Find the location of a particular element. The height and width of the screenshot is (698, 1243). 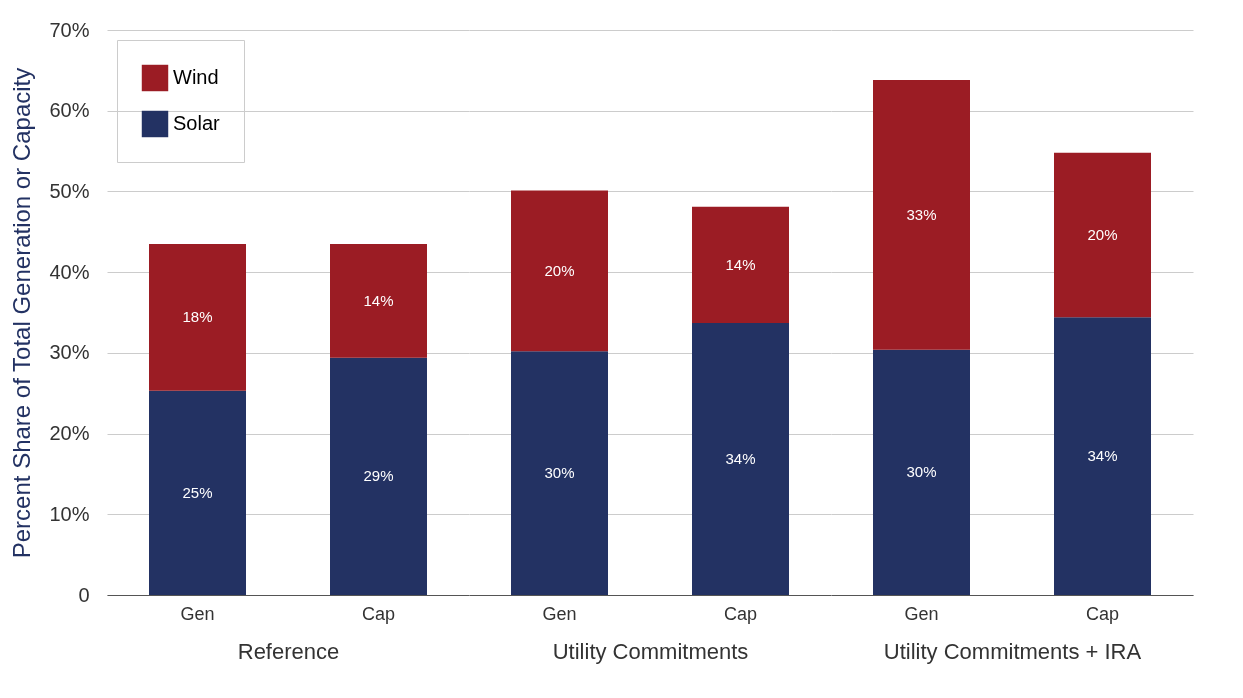

y-tick-label: 30% is located at coordinates (69, 352).